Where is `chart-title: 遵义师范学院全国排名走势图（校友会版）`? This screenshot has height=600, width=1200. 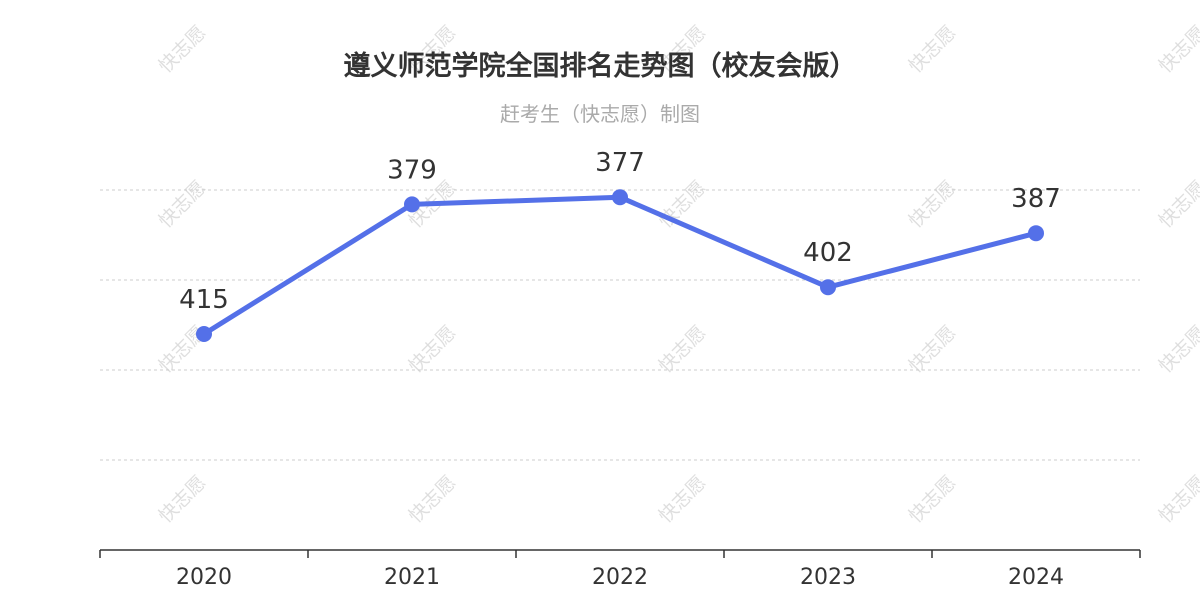 chart-title: 遵义师范学院全国排名走势图（校友会版） is located at coordinates (600, 66).